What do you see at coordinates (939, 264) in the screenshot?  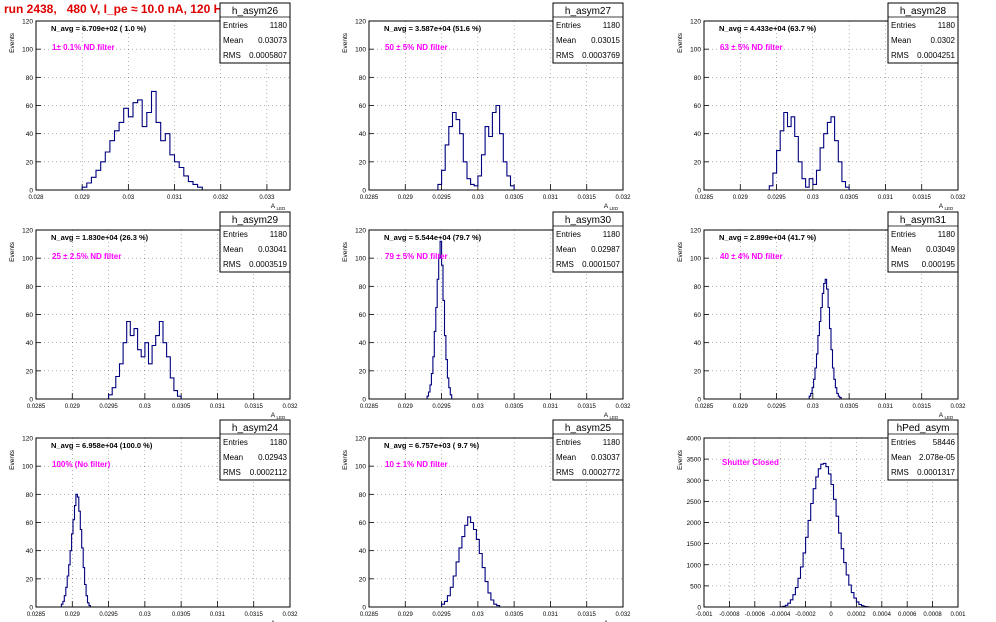 I see `stats-value: 0.000195` at bounding box center [939, 264].